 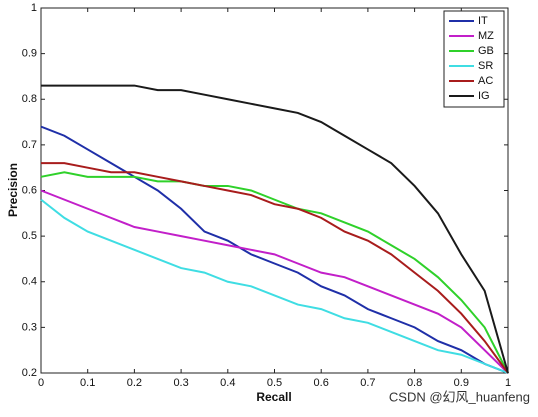 What do you see at coordinates (29, 54) in the screenshot?
I see `y-tick-label: 0.9` at bounding box center [29, 54].